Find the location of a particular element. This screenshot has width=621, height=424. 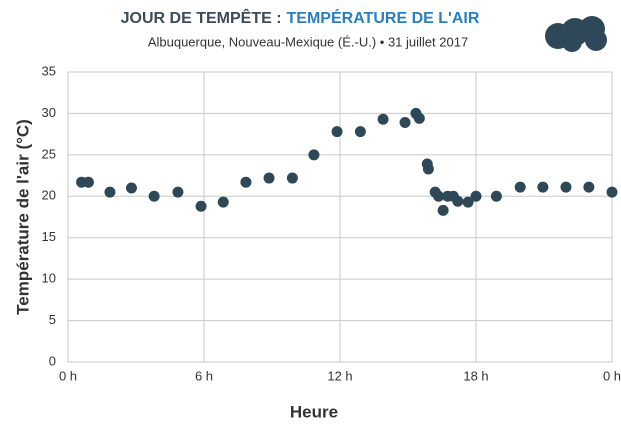

y-tick-label: 10 is located at coordinates (49, 278).